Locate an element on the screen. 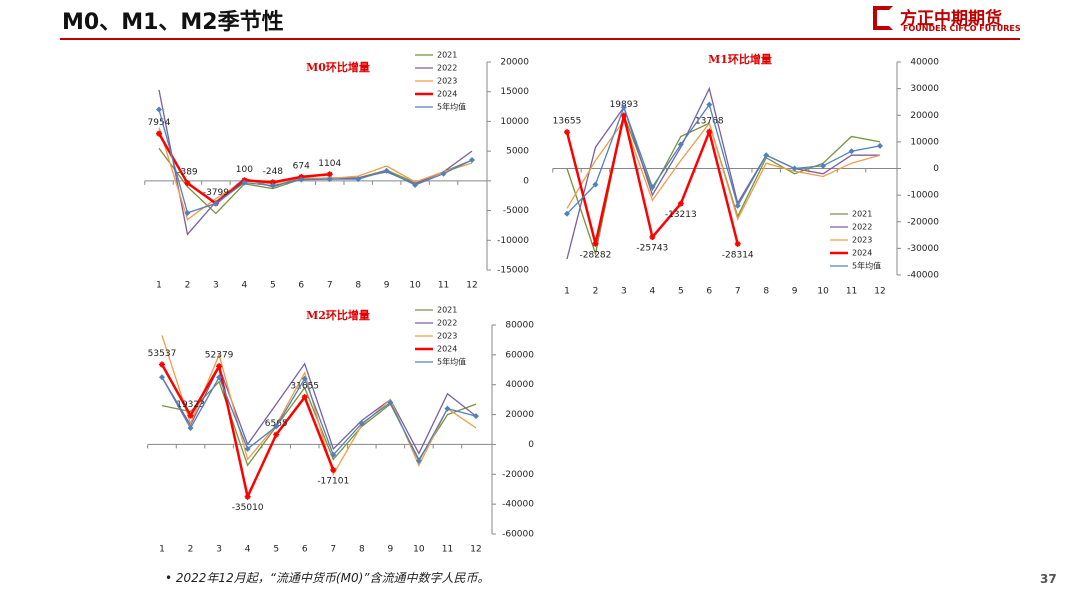  x-tick-label: 10 is located at coordinates (415, 286).